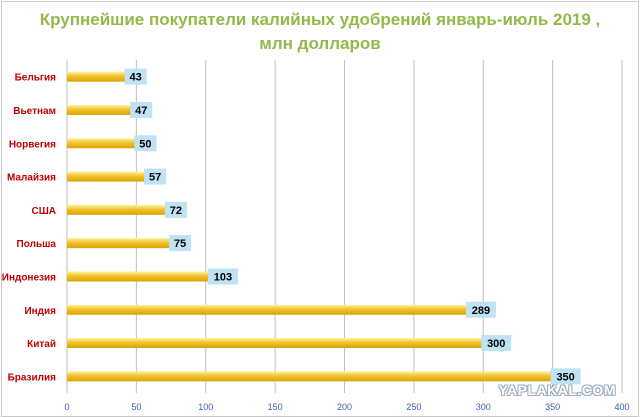 Image resolution: width=640 pixels, height=418 pixels. Describe the element at coordinates (552, 407) in the screenshot. I see `x-tick-label: 350` at that location.